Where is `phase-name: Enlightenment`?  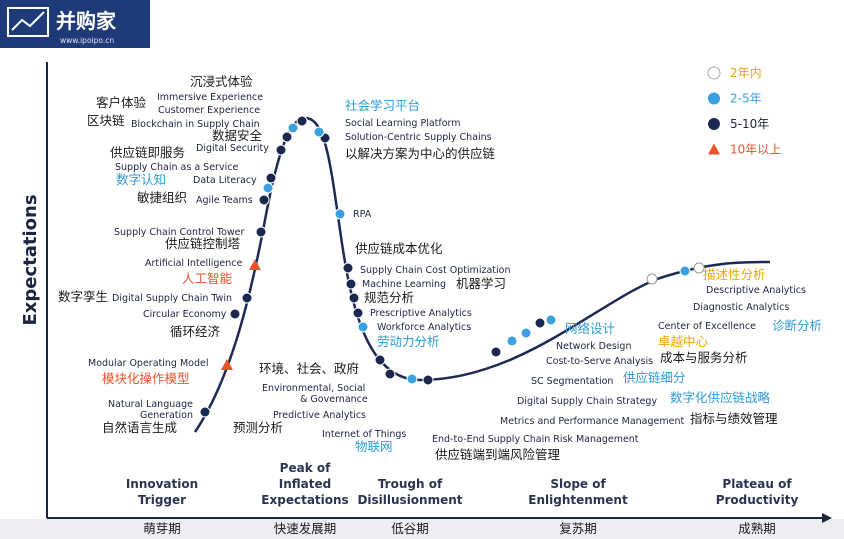 phase-name: Enlightenment is located at coordinates (578, 500).